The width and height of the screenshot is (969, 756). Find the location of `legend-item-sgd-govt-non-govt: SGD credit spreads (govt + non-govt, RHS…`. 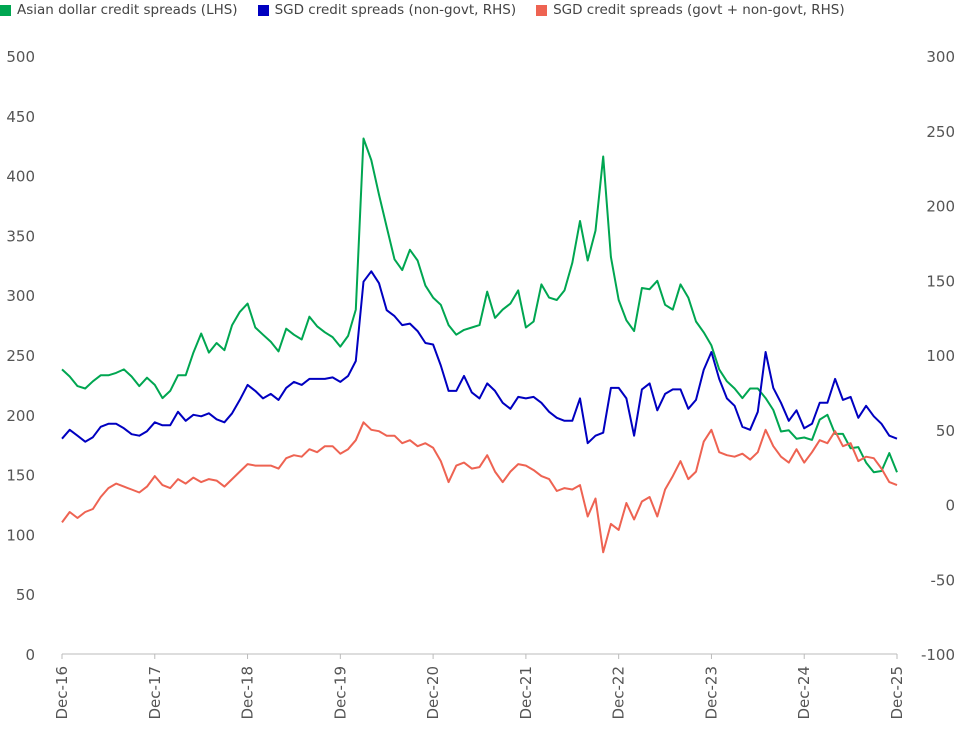

legend-item-sgd-govt-non-govt: SGD credit spreads (govt + non-govt, RHS… is located at coordinates (690, 10).